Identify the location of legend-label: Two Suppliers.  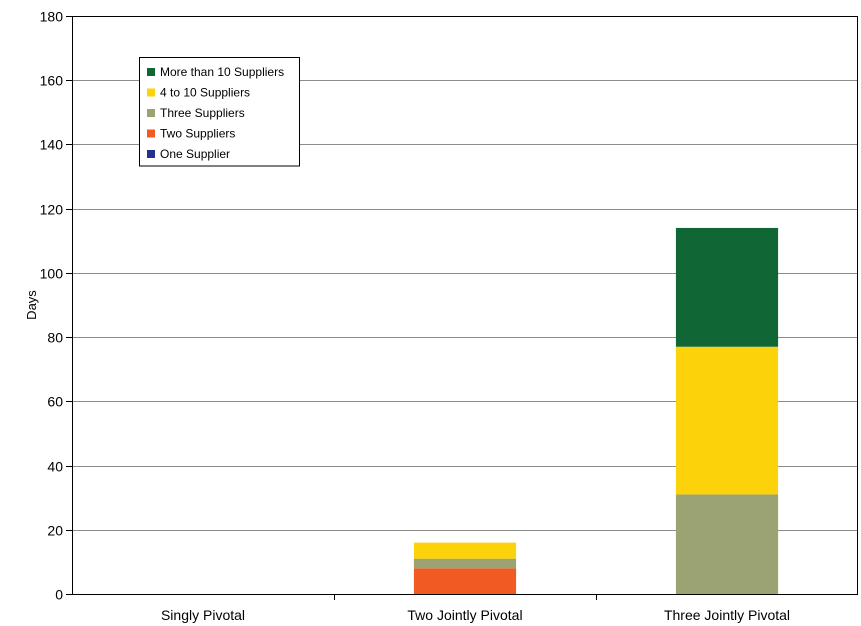
(197, 134).